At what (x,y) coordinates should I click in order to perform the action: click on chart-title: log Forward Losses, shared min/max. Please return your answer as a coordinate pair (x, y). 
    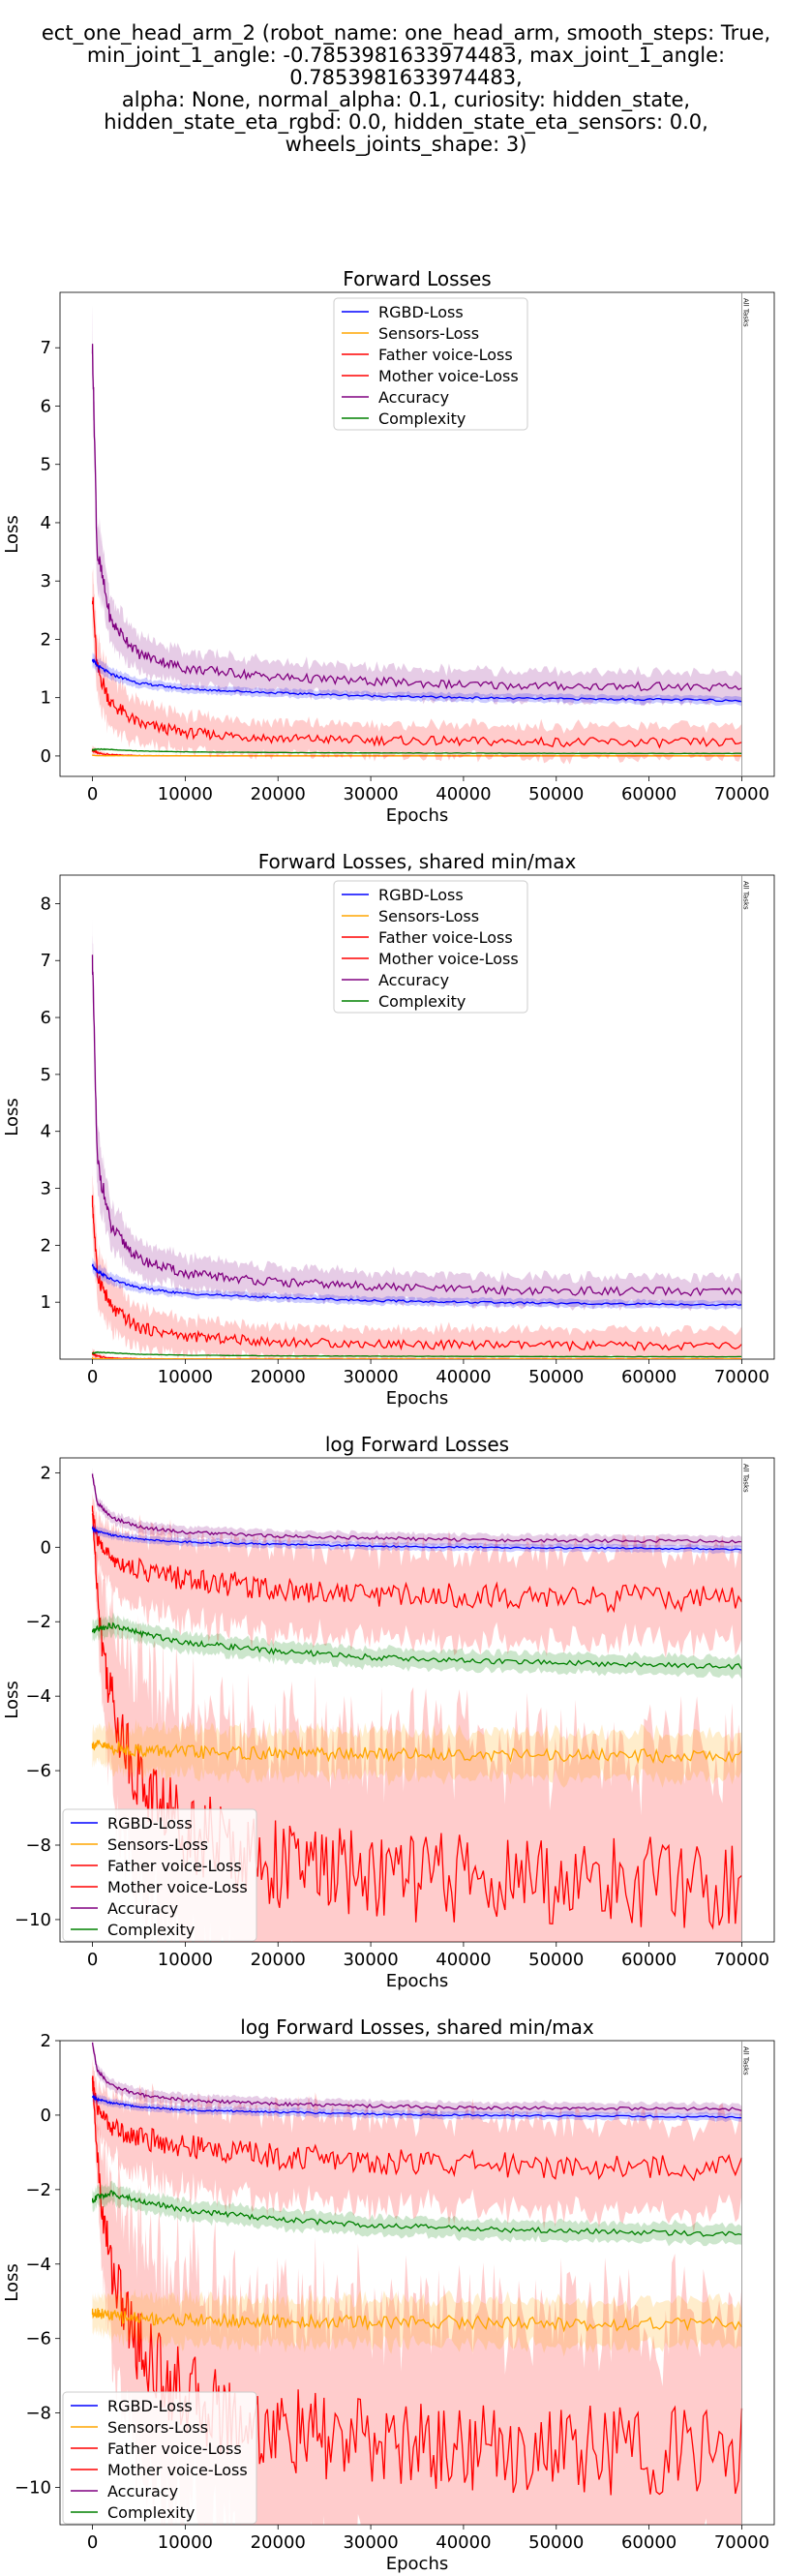
    Looking at the image, I should click on (417, 2027).